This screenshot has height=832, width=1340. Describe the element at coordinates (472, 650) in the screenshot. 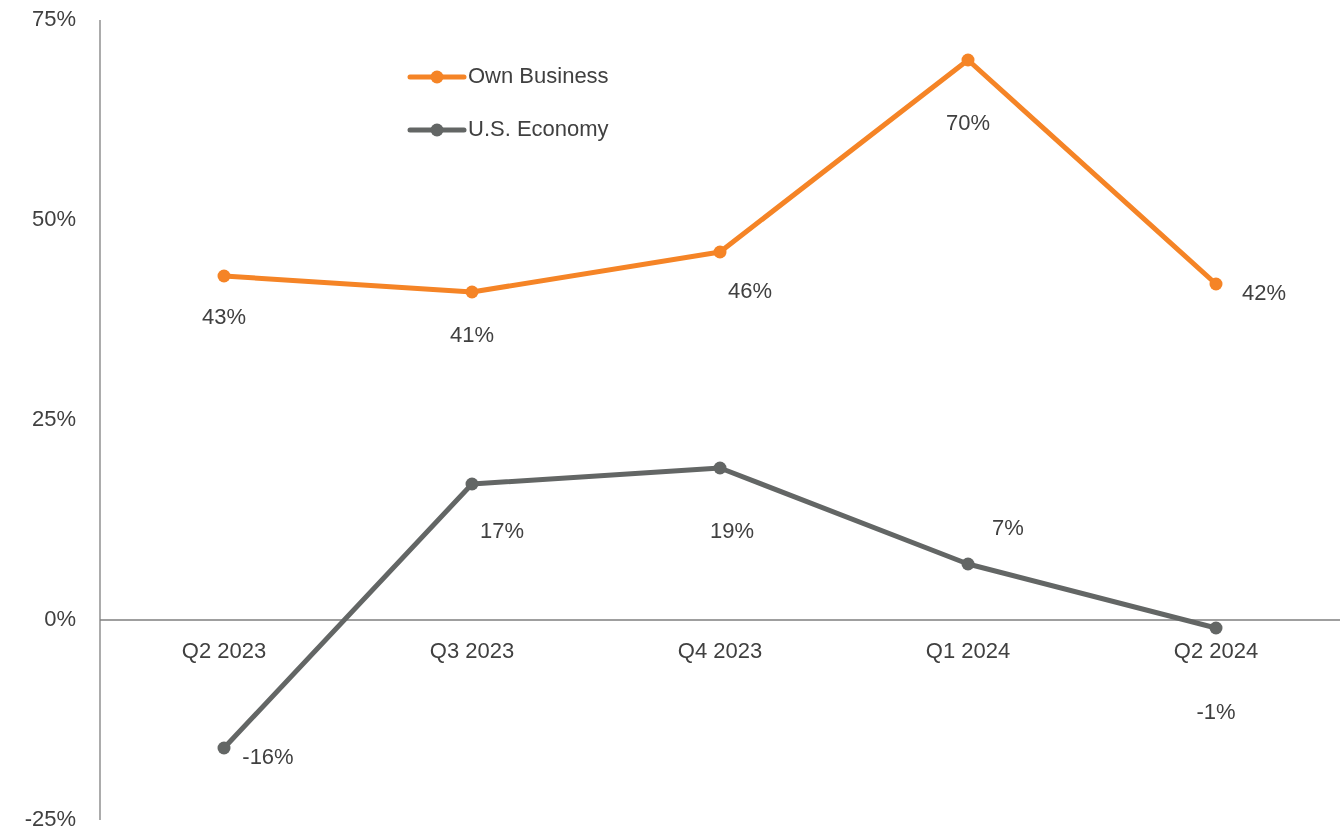

I see `x-tick-label: Q3 2023` at that location.